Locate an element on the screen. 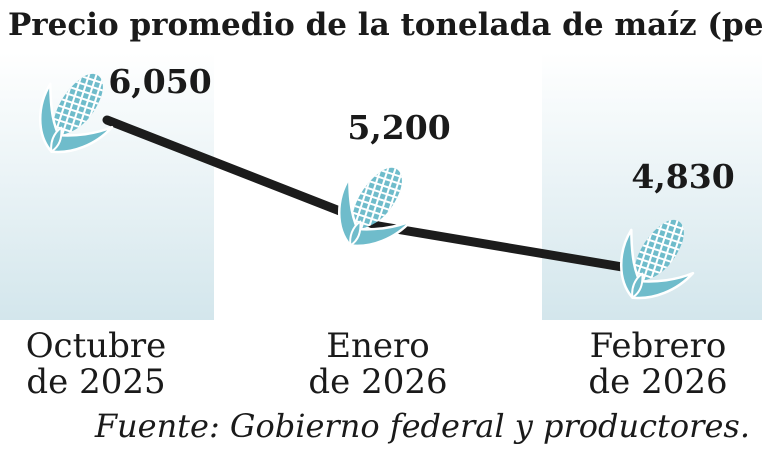  category-label: Enero de 2026 is located at coordinates (377, 364).